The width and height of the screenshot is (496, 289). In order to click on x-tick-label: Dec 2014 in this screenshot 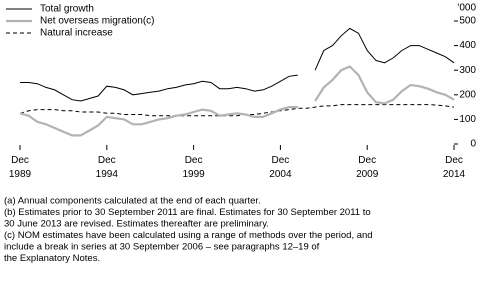, I will do `click(454, 167)`.